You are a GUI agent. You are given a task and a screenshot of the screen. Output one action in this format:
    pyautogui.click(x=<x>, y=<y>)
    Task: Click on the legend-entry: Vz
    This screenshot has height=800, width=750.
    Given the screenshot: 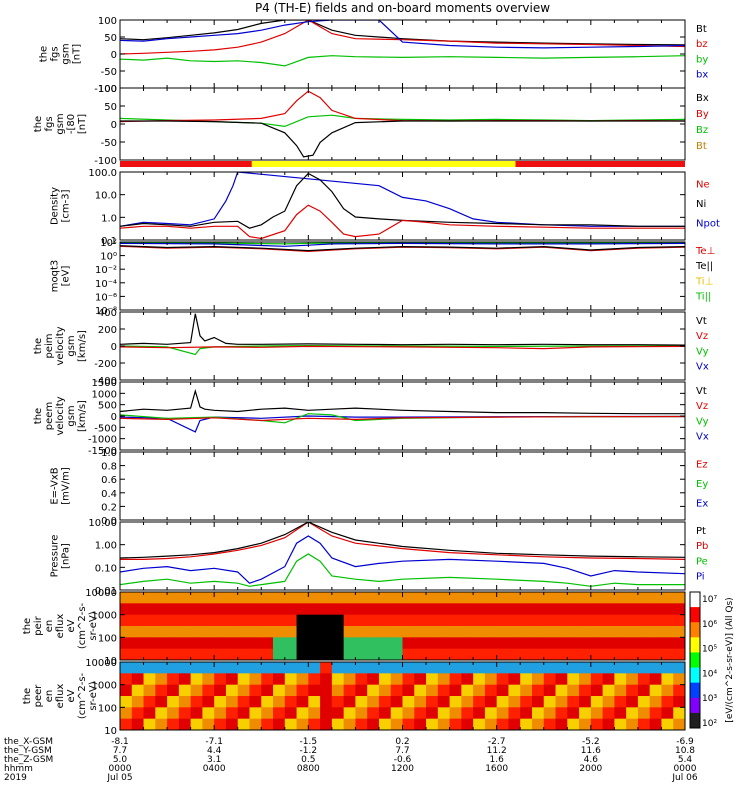 What is the action you would take?
    pyautogui.click(x=702, y=336)
    